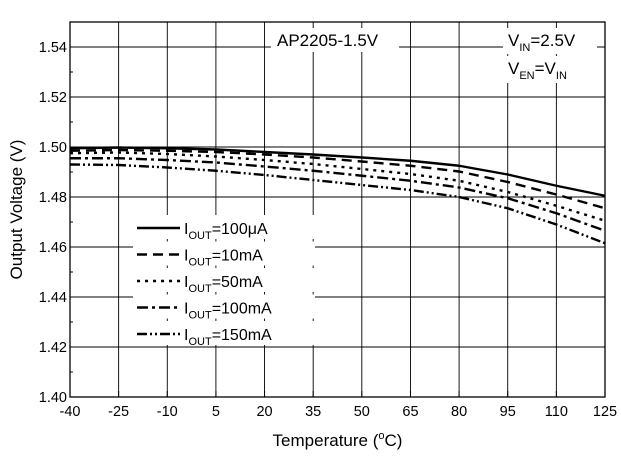  I want to click on y-tick-label: 1.52, so click(53, 98).